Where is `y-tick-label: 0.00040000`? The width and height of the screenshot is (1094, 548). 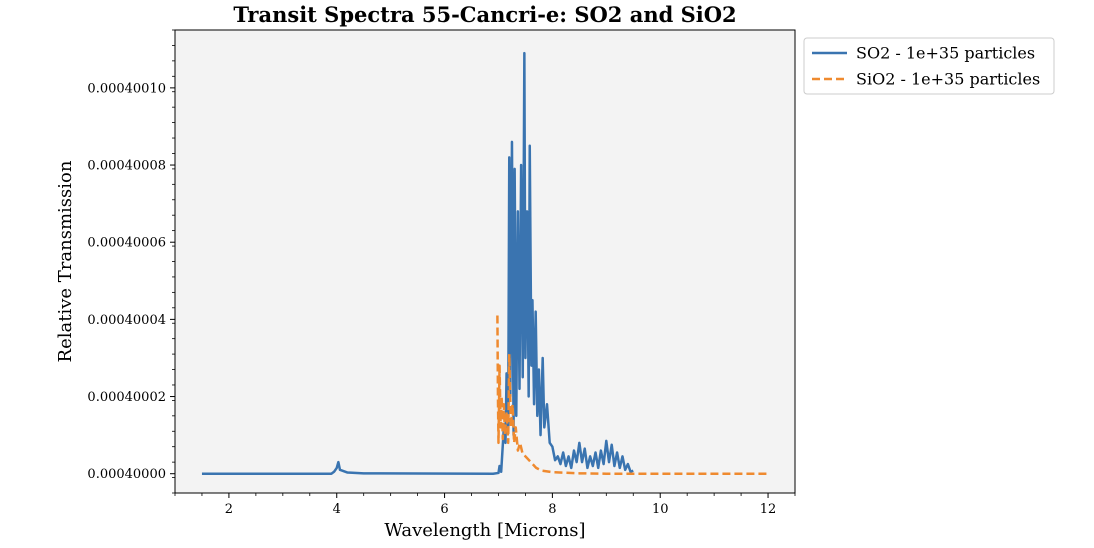
y-tick-label: 0.00040000 is located at coordinates (126, 474).